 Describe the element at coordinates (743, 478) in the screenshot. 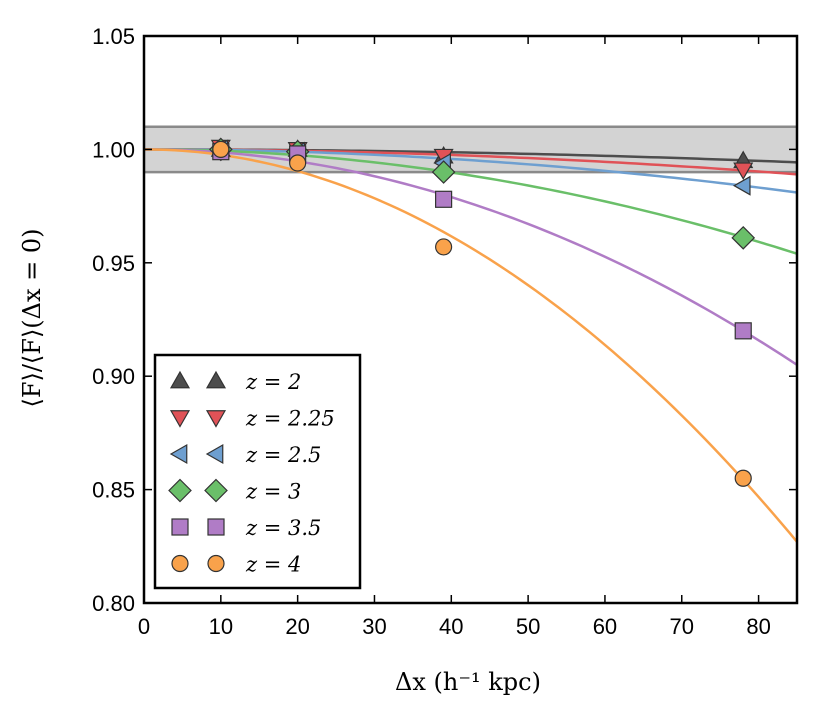

I see `data-point-series-6-x78` at that location.